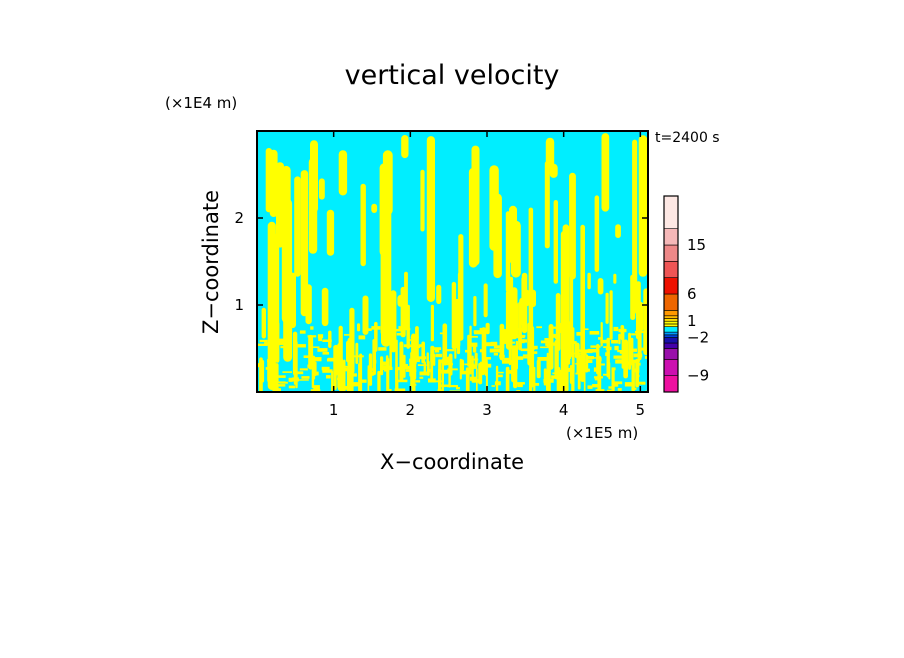 Image resolution: width=904 pixels, height=658 pixels. I want to click on x-tick-label: 2, so click(411, 410).